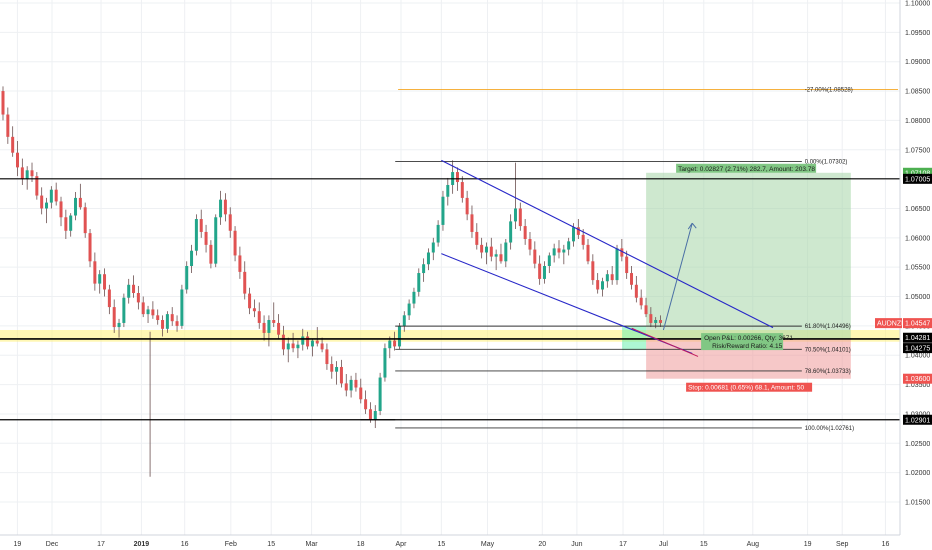 The width and height of the screenshot is (932, 550). Describe the element at coordinates (917, 419) in the screenshot. I see `price-badge-level: 1.02901` at that location.